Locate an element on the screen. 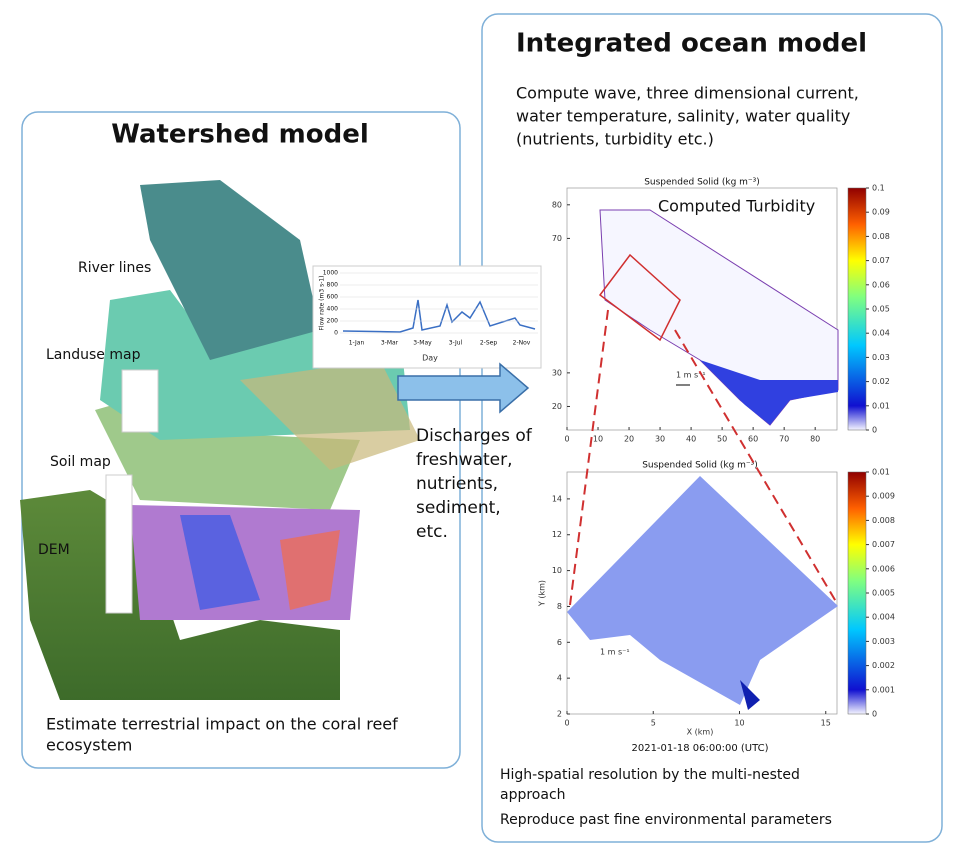 The height and width of the screenshot is (856, 956). colorbar-tick-label: 0.005 is located at coordinates (883, 593).